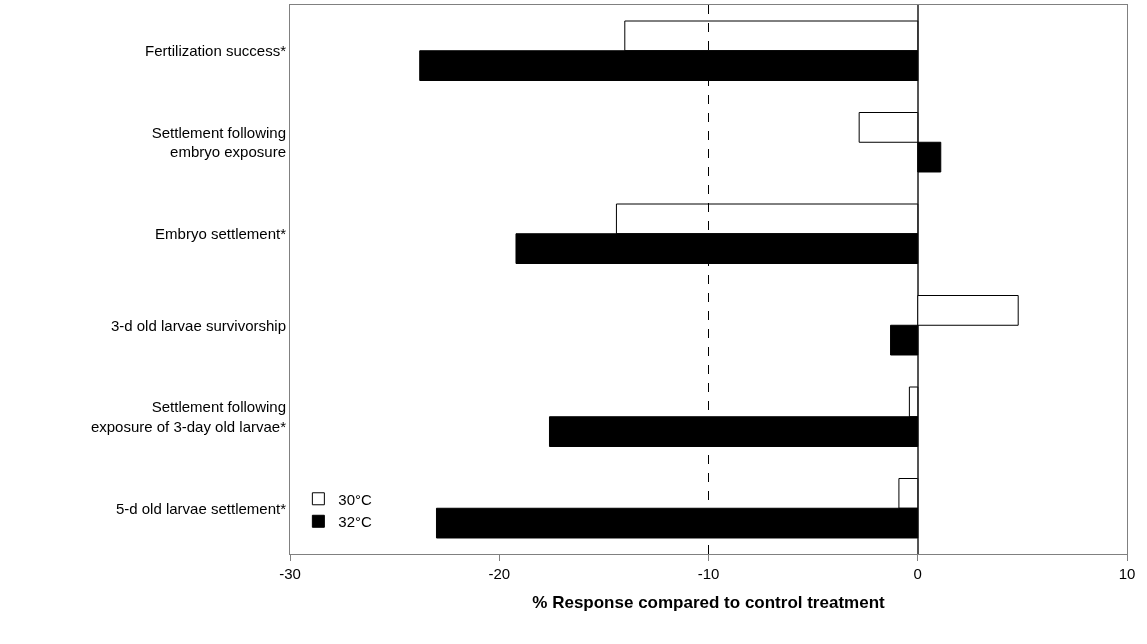  What do you see at coordinates (709, 603) in the screenshot?
I see `x-axis-title: % Response compared to control treatment` at bounding box center [709, 603].